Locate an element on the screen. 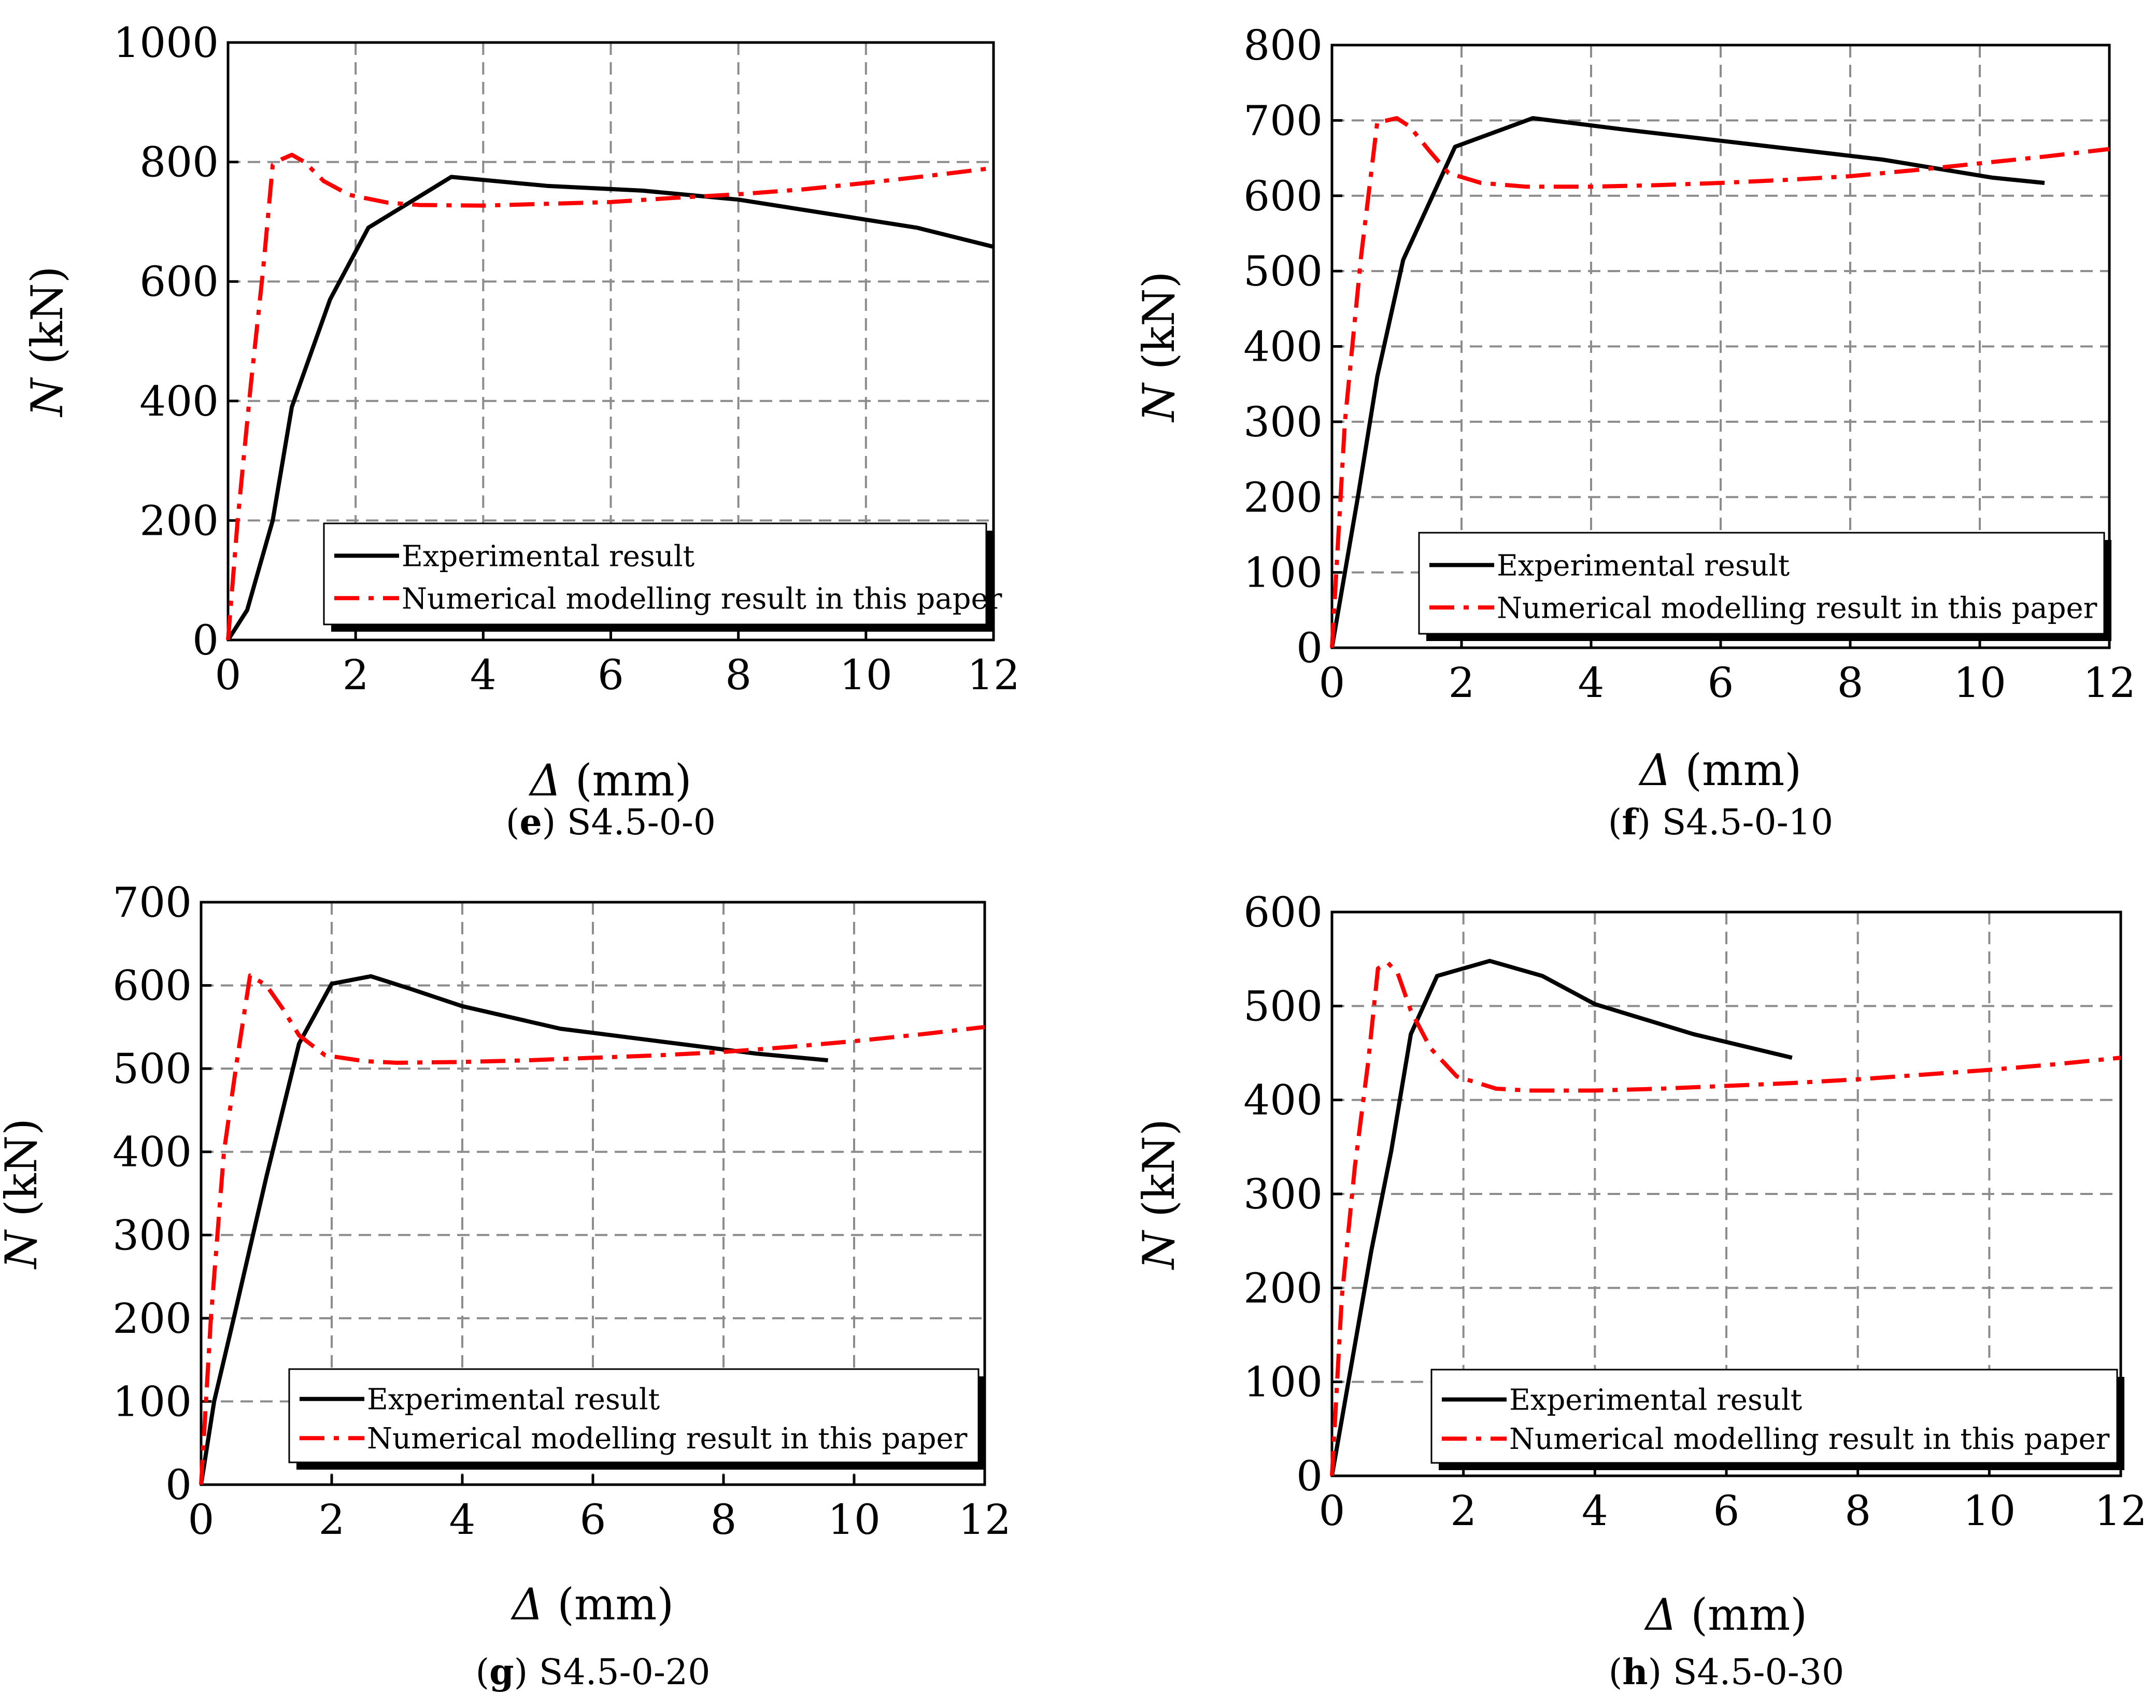 The image size is (2156, 1708). caption-text: ) S4.5-0-10 is located at coordinates (1736, 823).